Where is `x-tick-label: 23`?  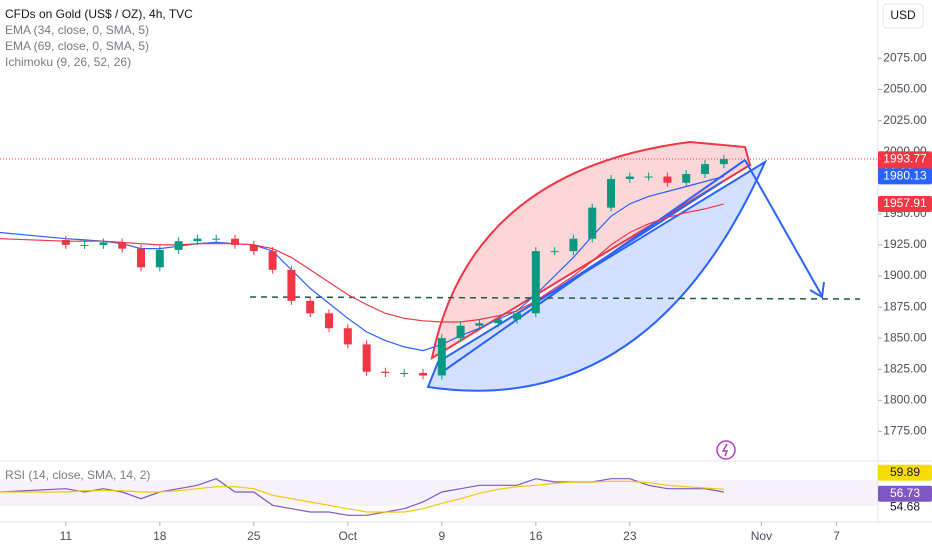 x-tick-label: 23 is located at coordinates (630, 536).